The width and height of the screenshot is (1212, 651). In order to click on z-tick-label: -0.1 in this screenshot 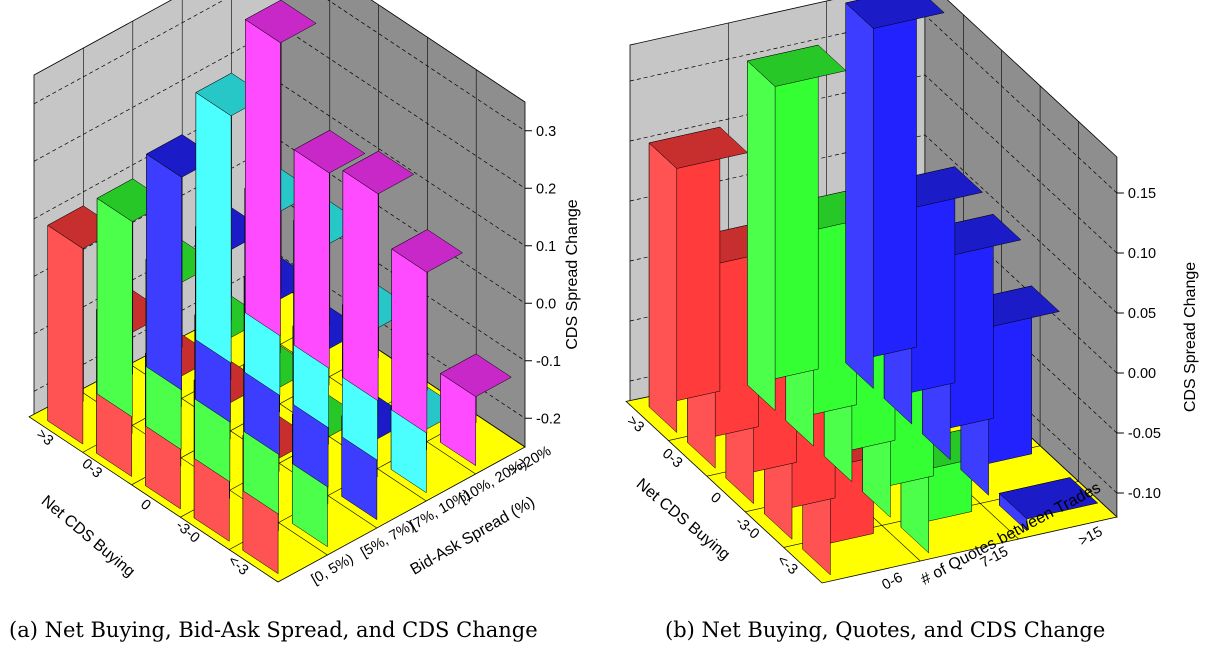, I will do `click(548, 362)`.